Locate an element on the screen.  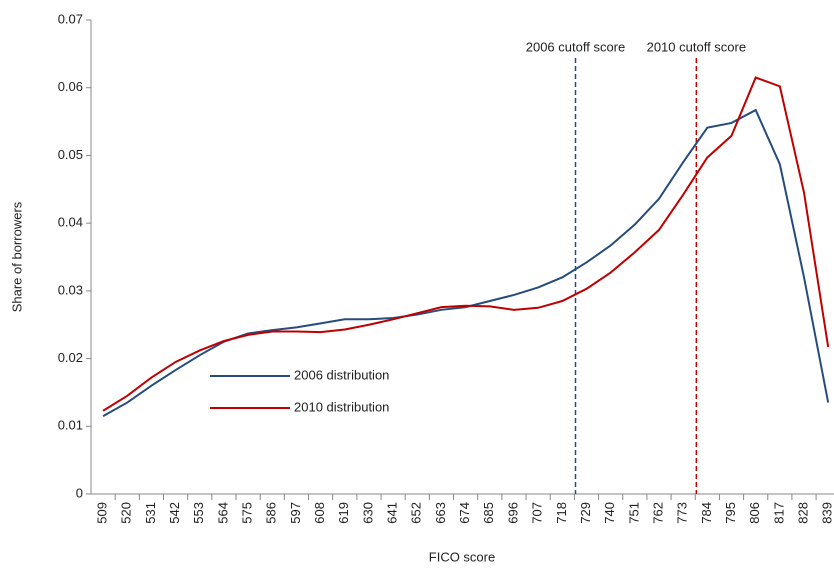
cutoff-label: 2010 cutoff score is located at coordinates (697, 46).